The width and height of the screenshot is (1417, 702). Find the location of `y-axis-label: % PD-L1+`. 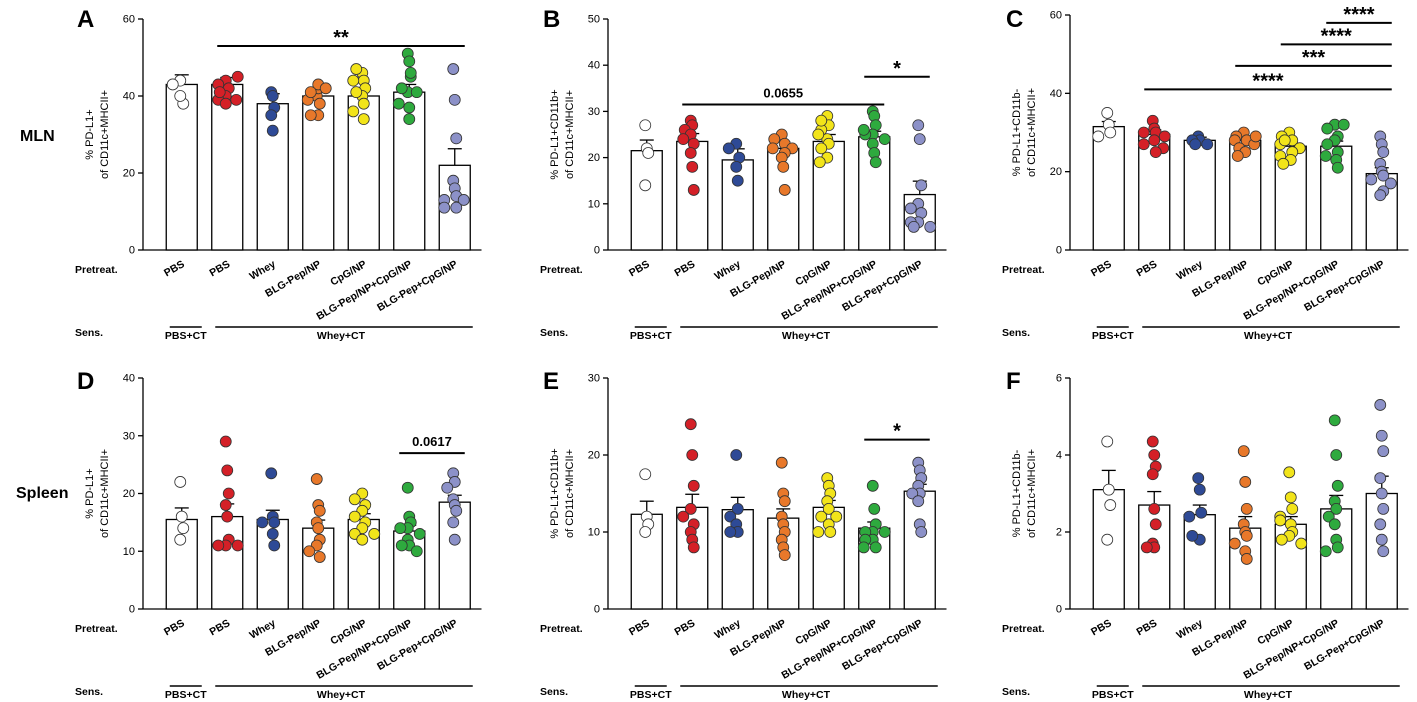

y-axis-label: % PD-L1+ is located at coordinates (90, 134).